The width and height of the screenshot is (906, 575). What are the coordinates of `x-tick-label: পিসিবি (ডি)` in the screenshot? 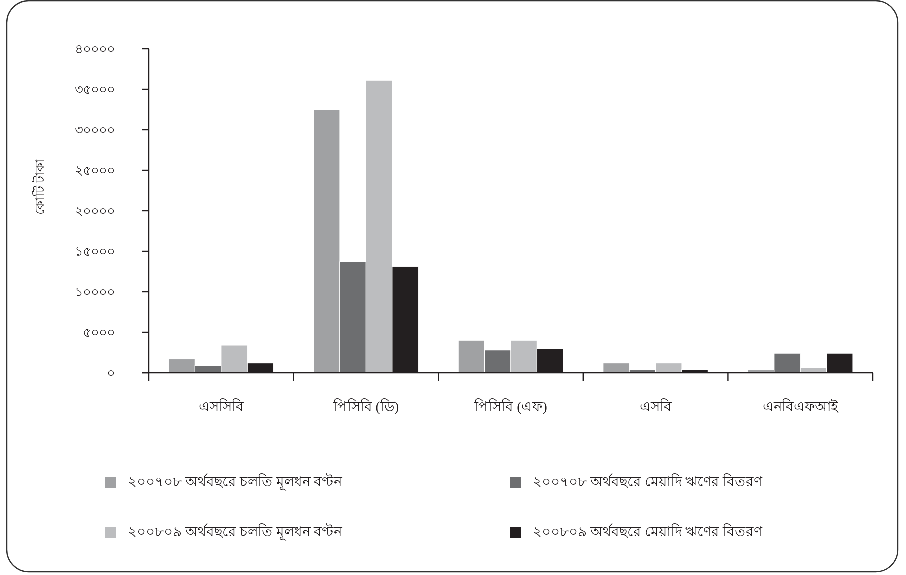 It's located at (366, 407).